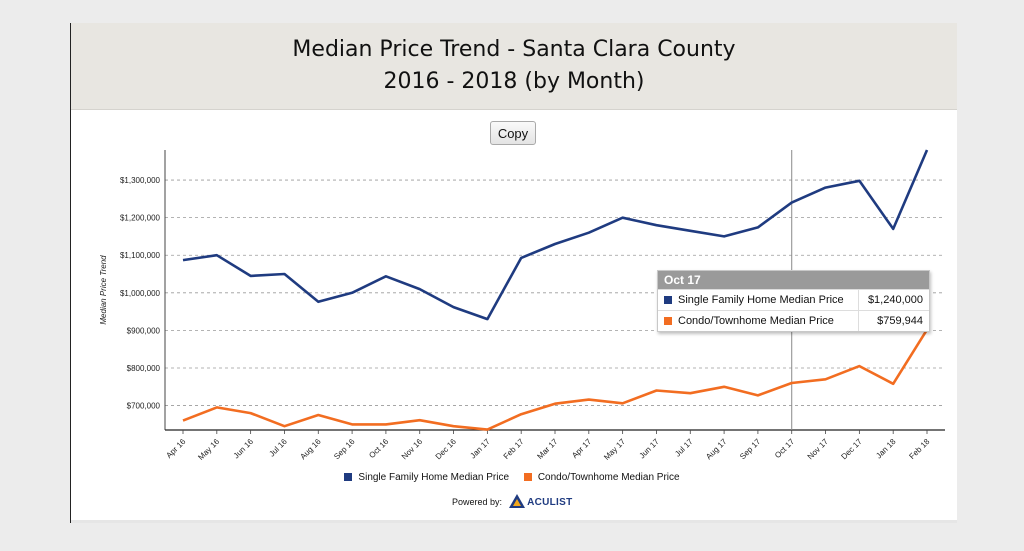  What do you see at coordinates (614, 449) in the screenshot?
I see `x-tick-label: May 17` at bounding box center [614, 449].